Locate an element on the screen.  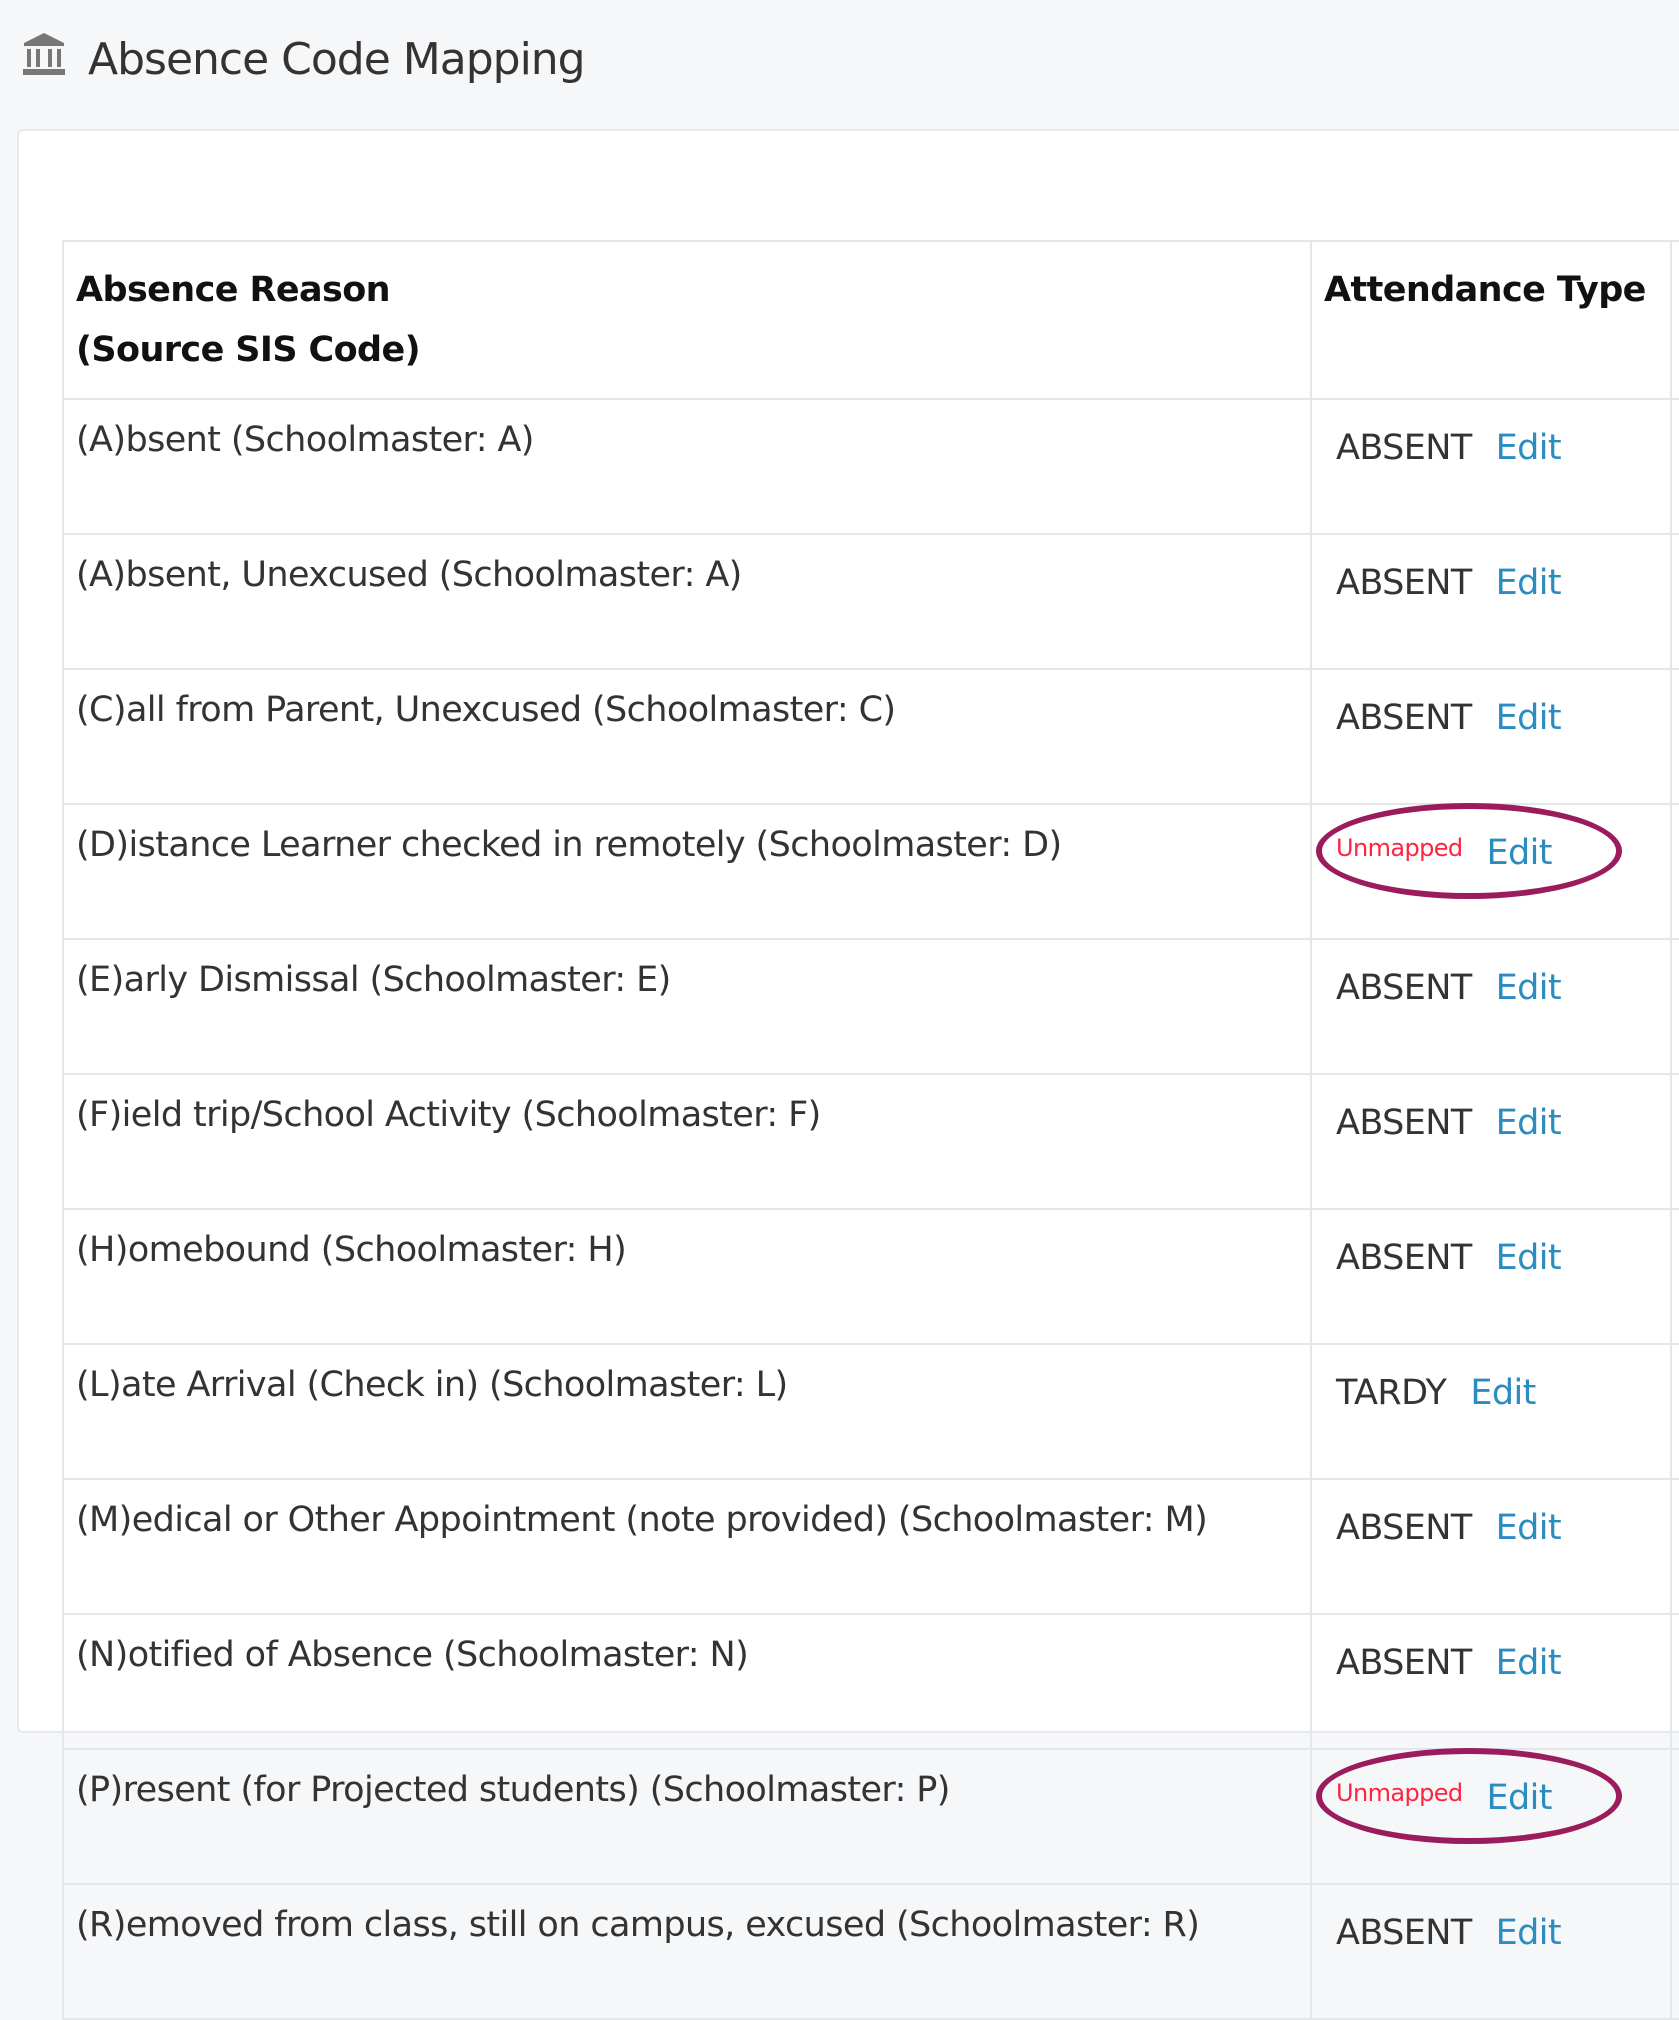
header-reason-line1: Absence Reason is located at coordinates (233, 290).